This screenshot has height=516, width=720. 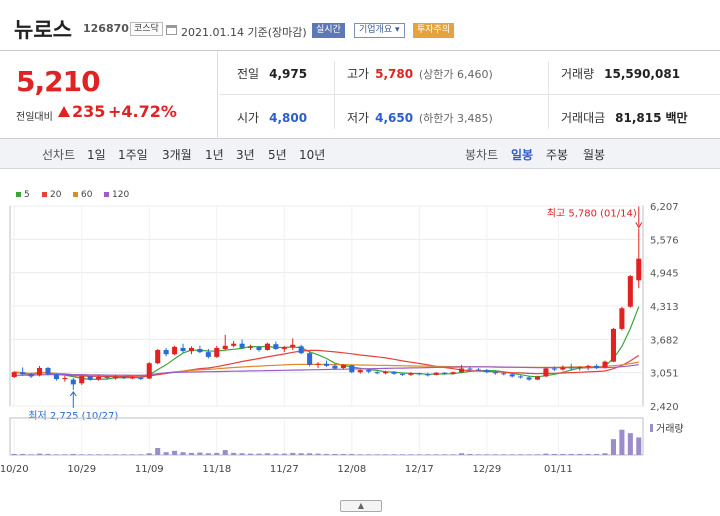 I want to click on ma-legend-20: 20, so click(x=51, y=195).